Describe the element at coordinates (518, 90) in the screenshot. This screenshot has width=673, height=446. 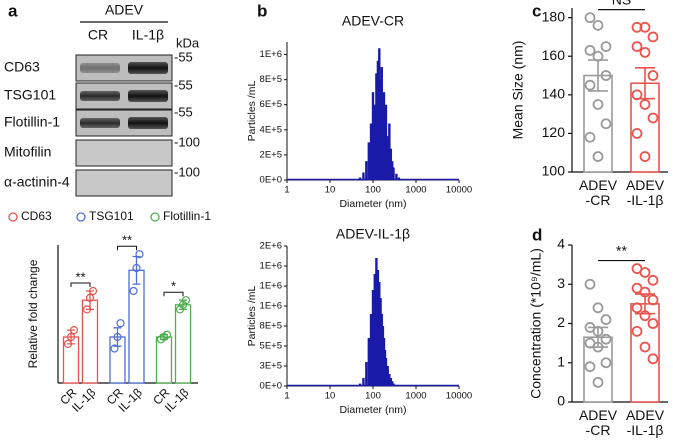
I see `y-axis-label: Mean Size (nm)` at that location.